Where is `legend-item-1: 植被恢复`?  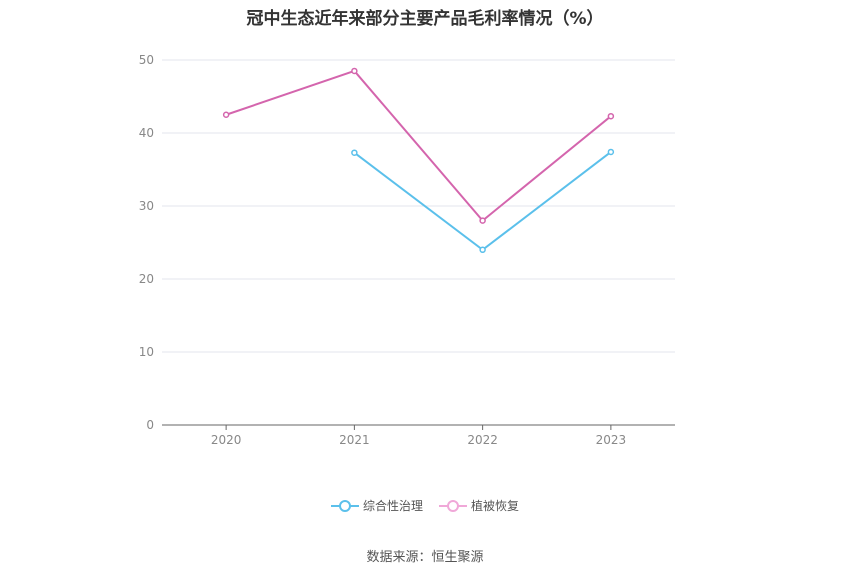
legend-item-1: 植被恢复 is located at coordinates (479, 505).